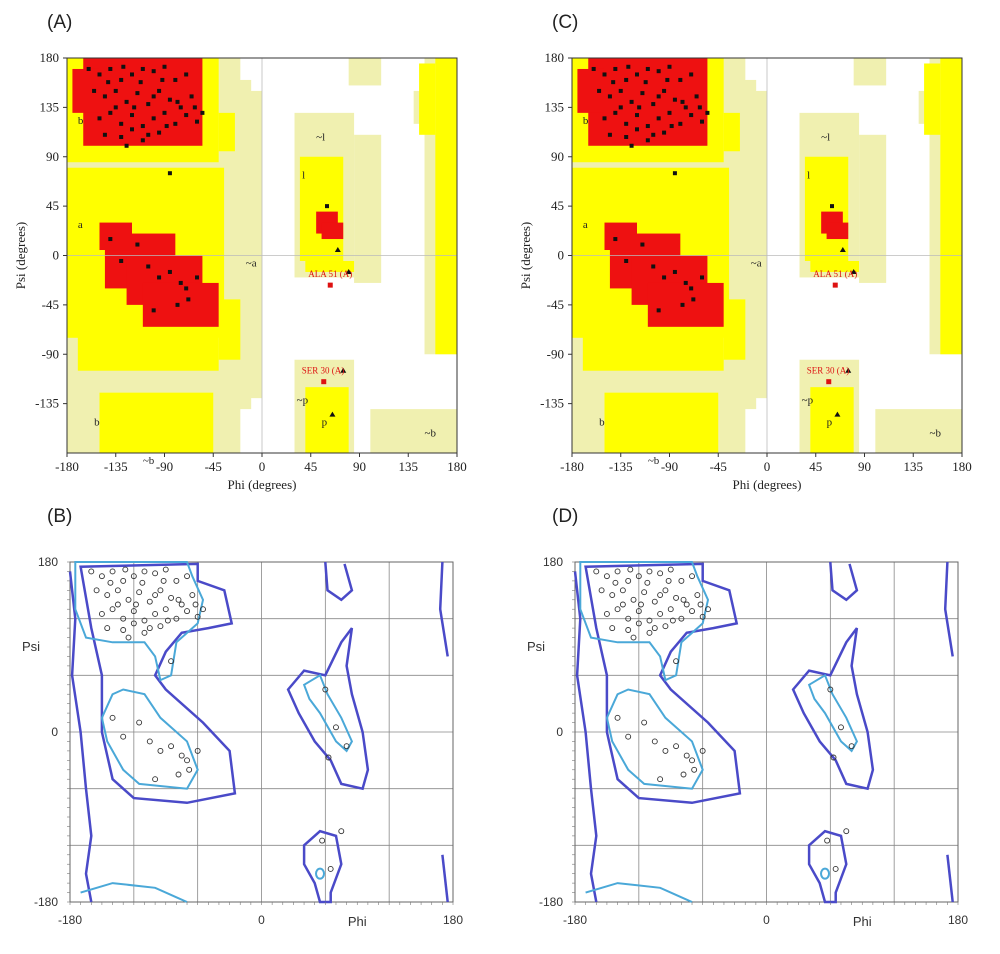  I want to click on x-tick-label: -135, so click(116, 466).